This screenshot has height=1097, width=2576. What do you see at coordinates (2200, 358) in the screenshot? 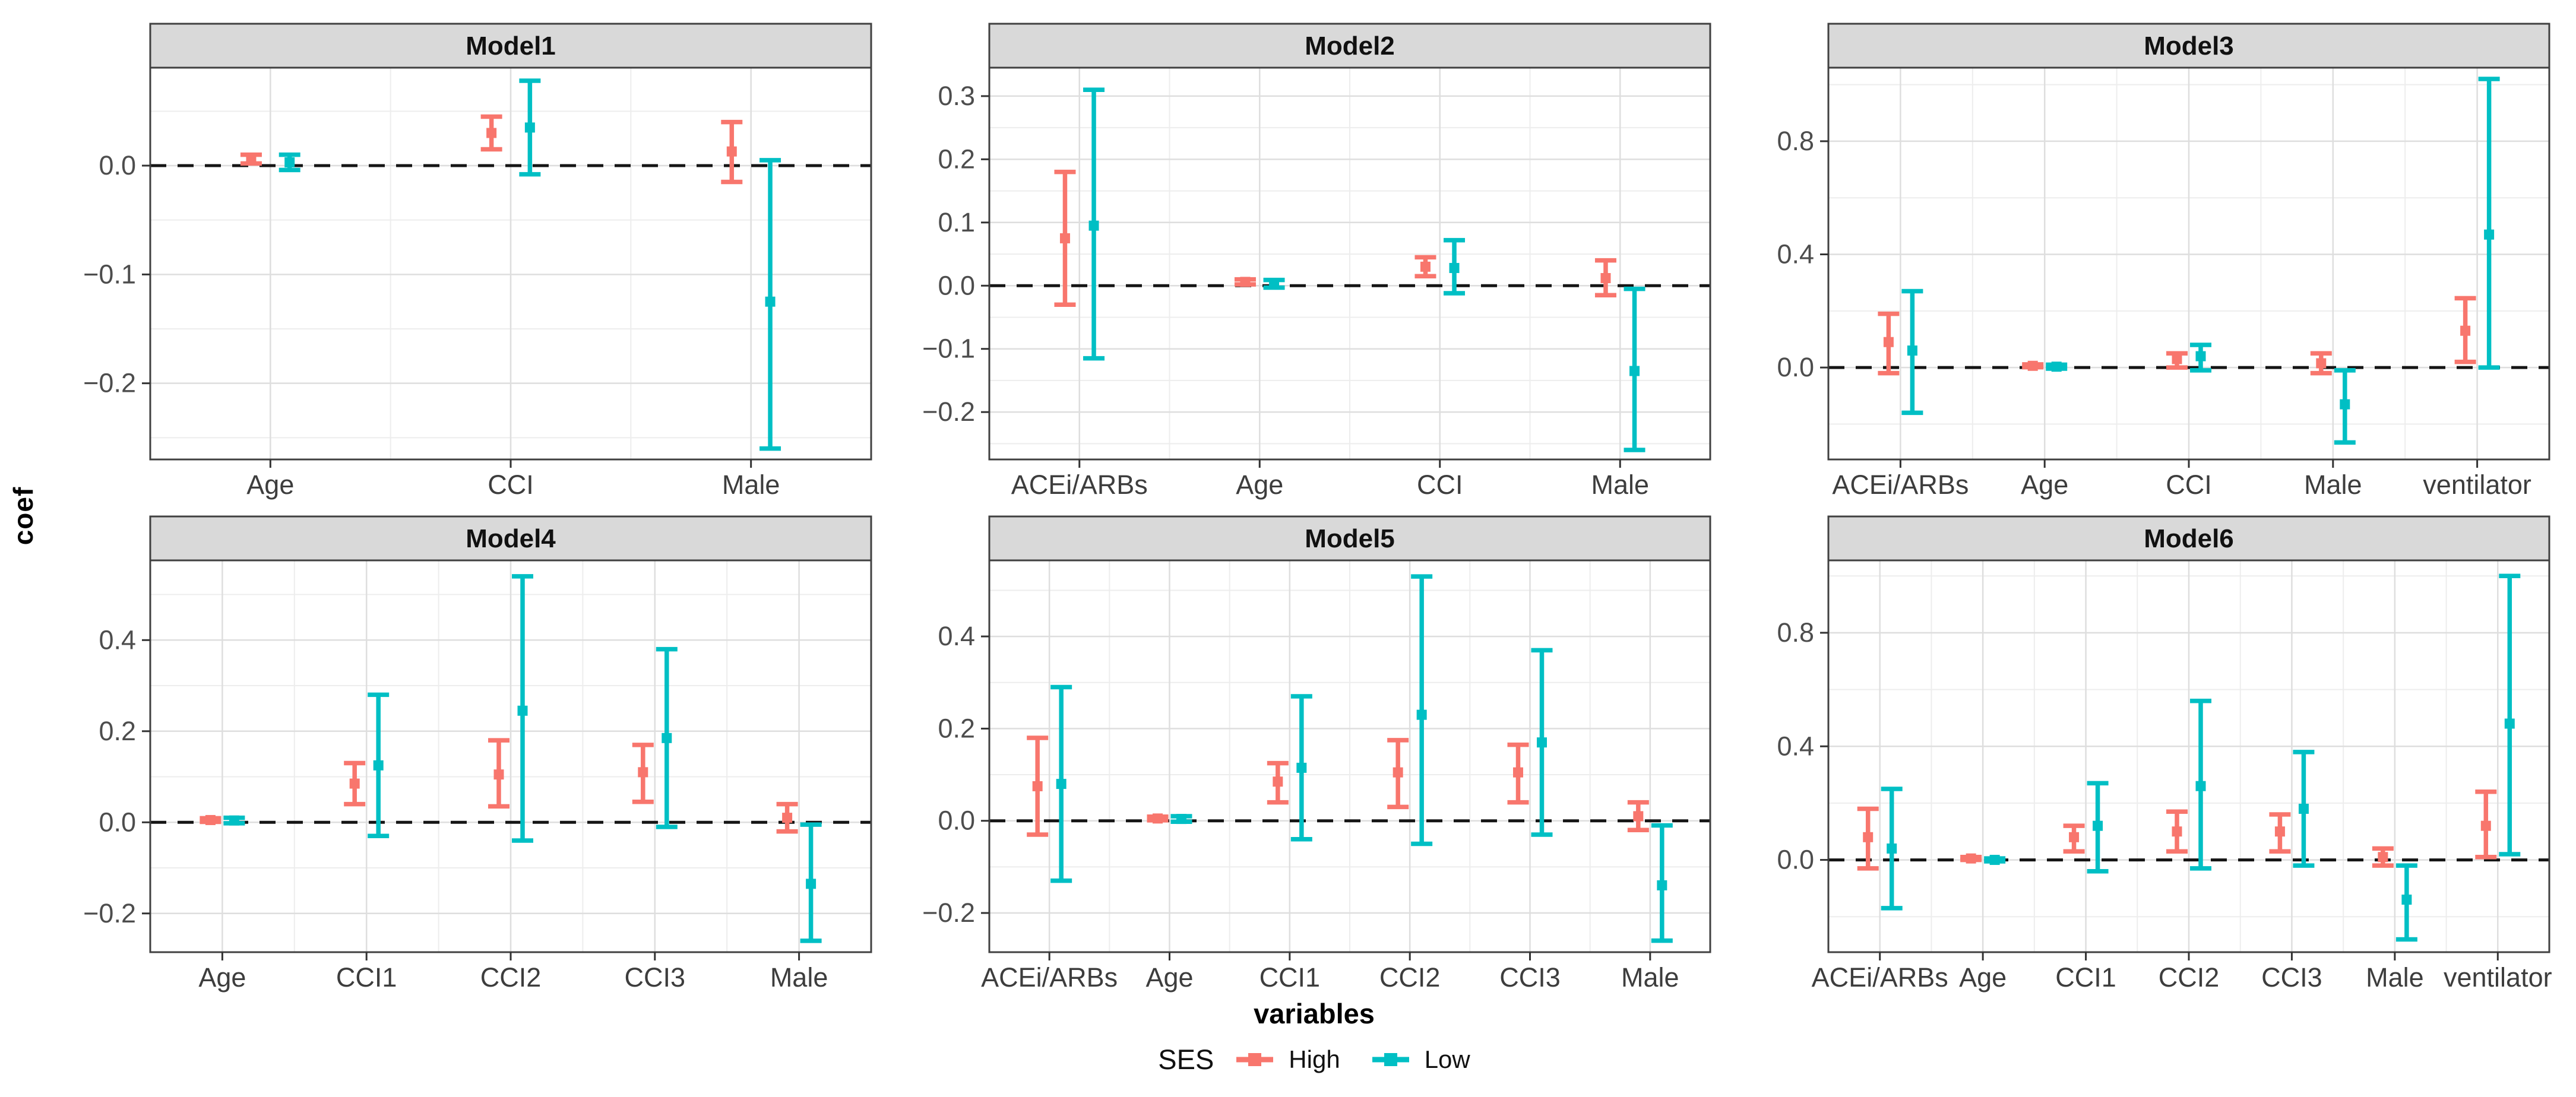
I see `errorbar-model3-cci-low` at bounding box center [2200, 358].